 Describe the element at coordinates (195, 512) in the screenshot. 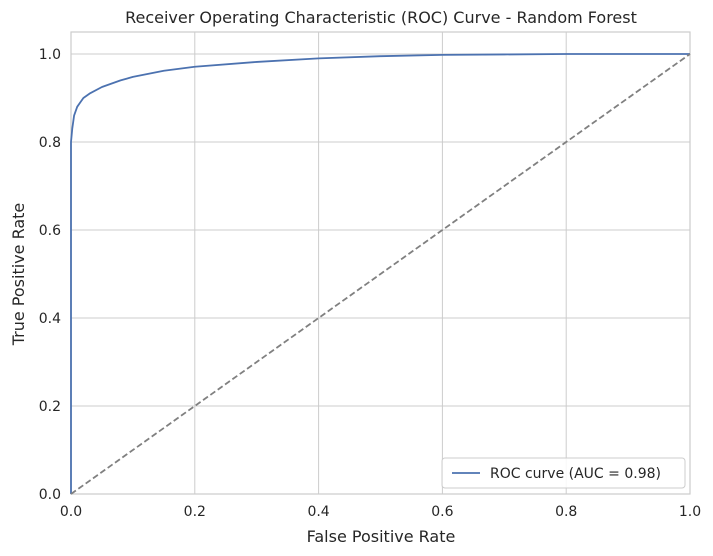

I see `x-tick-label: 0.2` at that location.